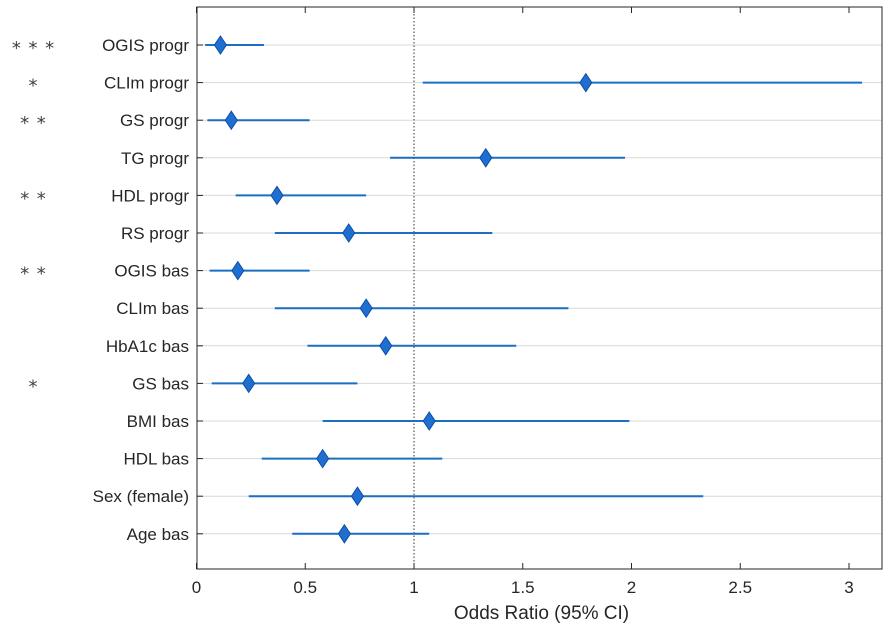  What do you see at coordinates (523, 587) in the screenshot?
I see `x-tick-label: 1.5` at bounding box center [523, 587].